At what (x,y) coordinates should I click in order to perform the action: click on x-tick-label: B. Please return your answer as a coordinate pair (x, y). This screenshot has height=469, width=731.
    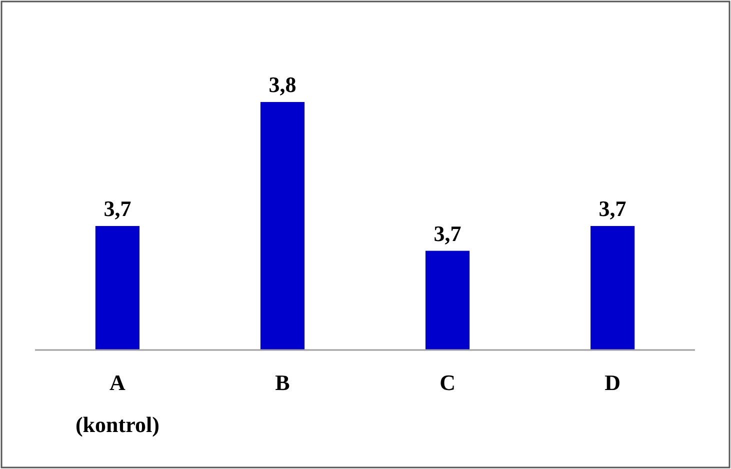
    Looking at the image, I should click on (282, 382).